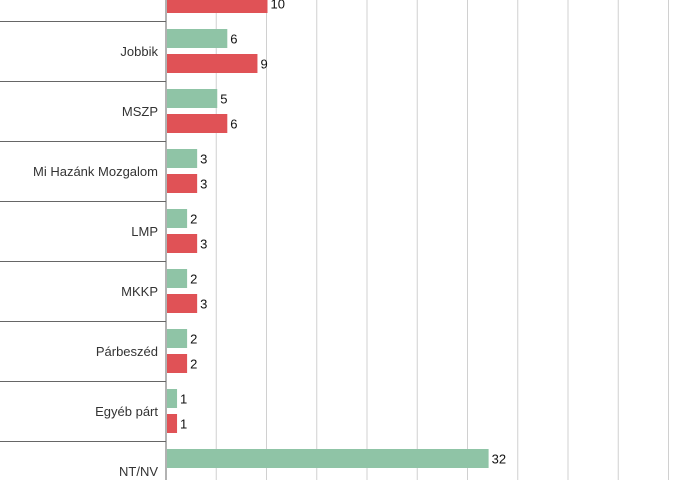 The width and height of the screenshot is (700, 480). What do you see at coordinates (499, 459) in the screenshot?
I see `value-label: 32` at bounding box center [499, 459].